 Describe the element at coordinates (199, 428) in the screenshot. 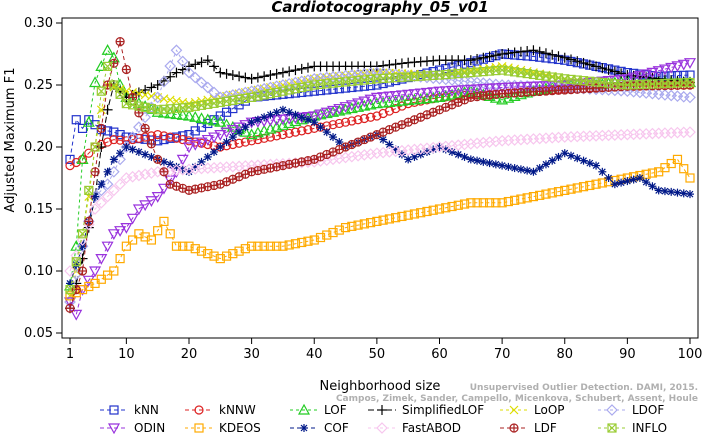

I see `legend-marker-kdeos` at that location.